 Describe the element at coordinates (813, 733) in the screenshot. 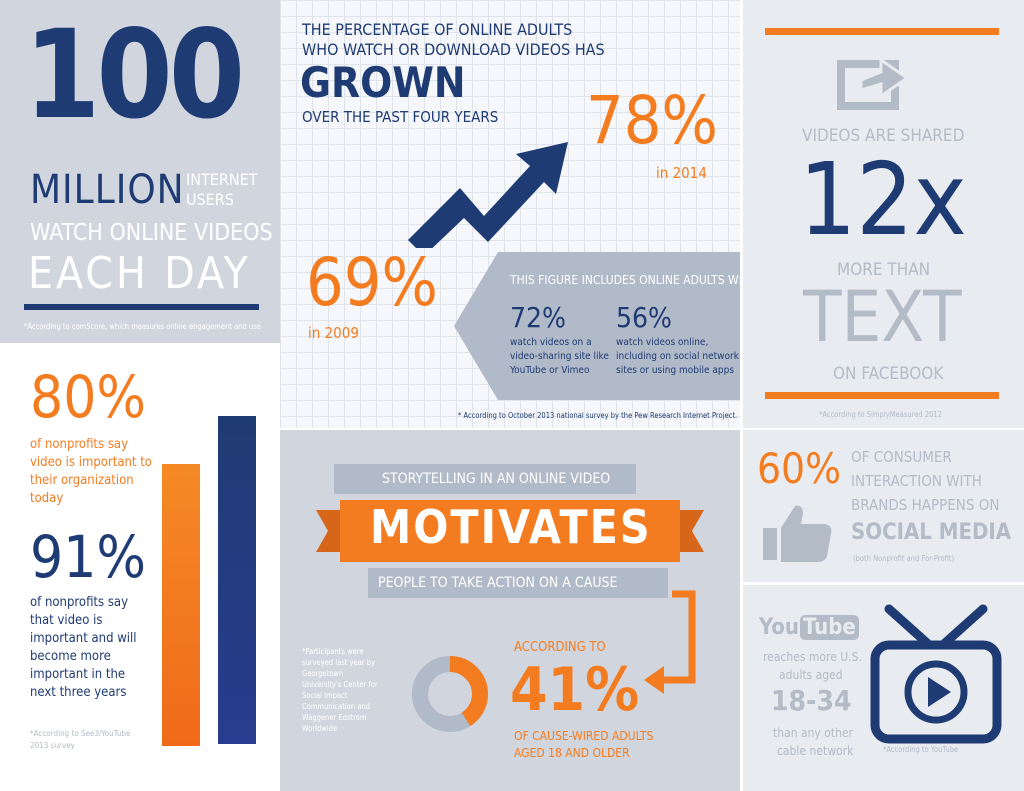

I see `yt-line3: than any other` at that location.